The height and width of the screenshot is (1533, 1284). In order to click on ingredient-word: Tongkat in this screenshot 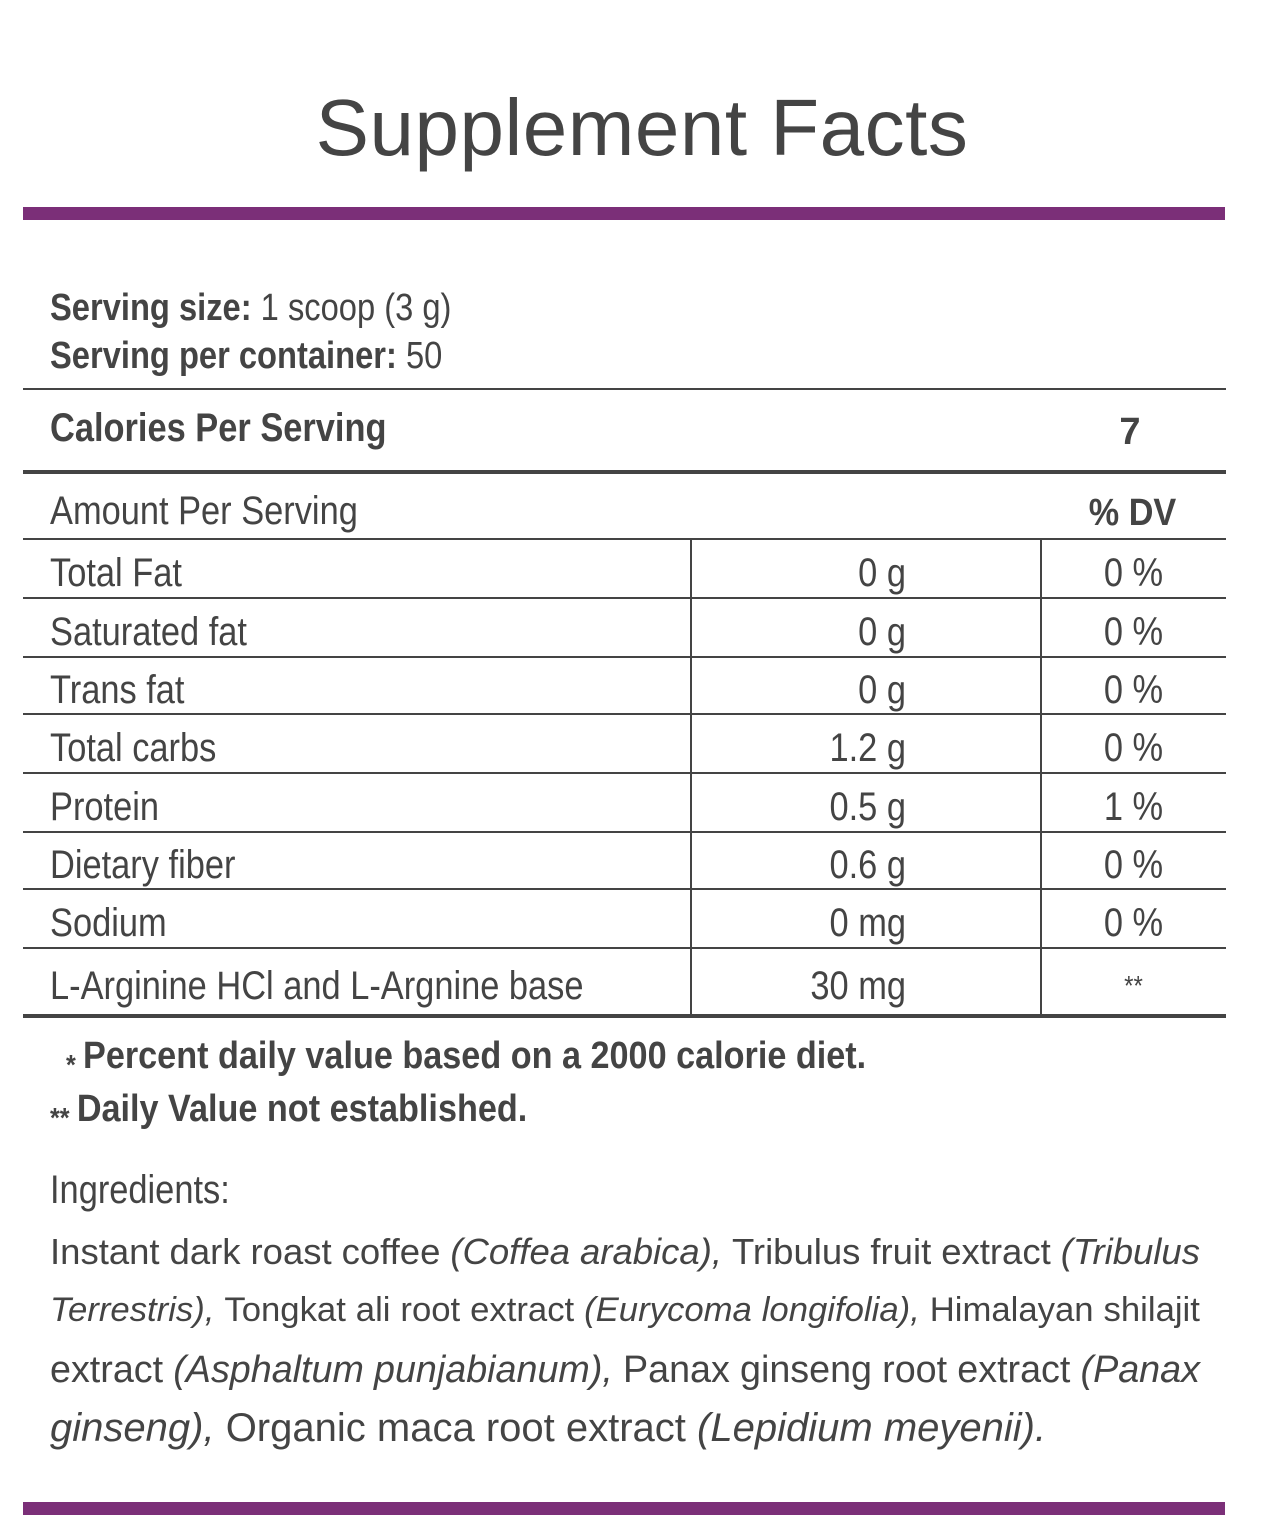, I will do `click(285, 1310)`.